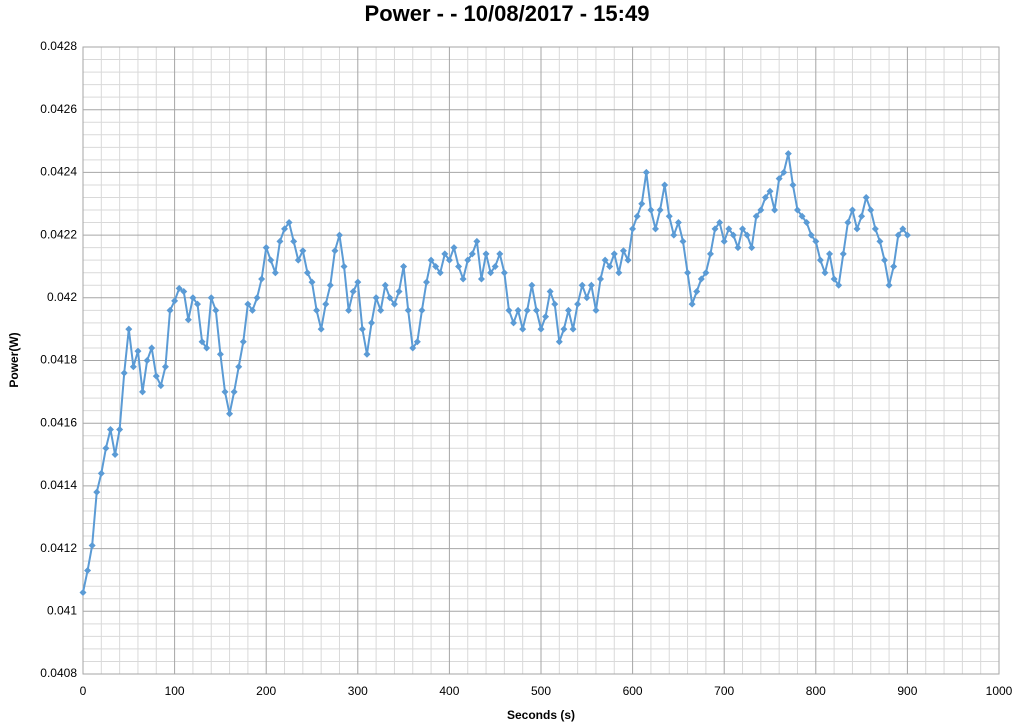 The height and width of the screenshot is (726, 1020). I want to click on x-tick-label: 1000, so click(999, 691).